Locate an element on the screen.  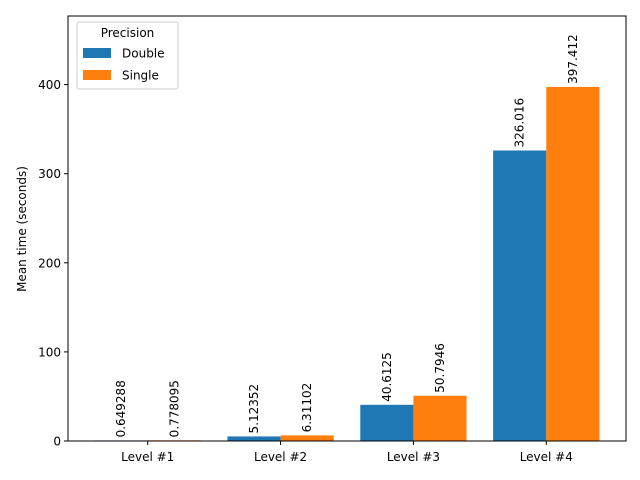
bar-value-label-double-1: 0.649288 is located at coordinates (121, 408).